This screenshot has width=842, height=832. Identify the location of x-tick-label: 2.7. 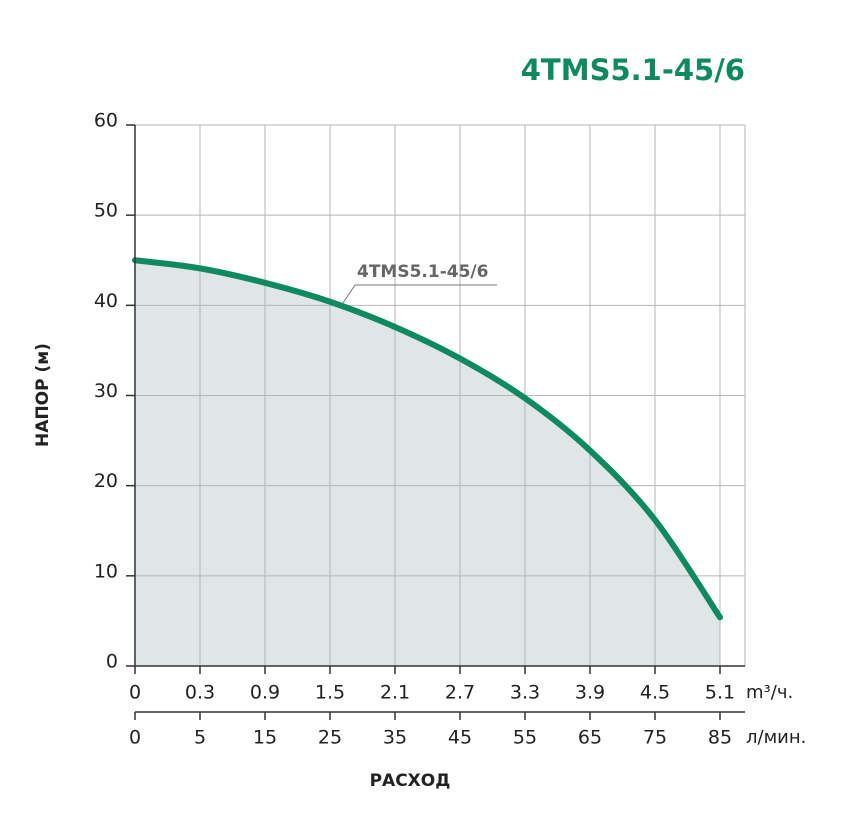
(460, 693).